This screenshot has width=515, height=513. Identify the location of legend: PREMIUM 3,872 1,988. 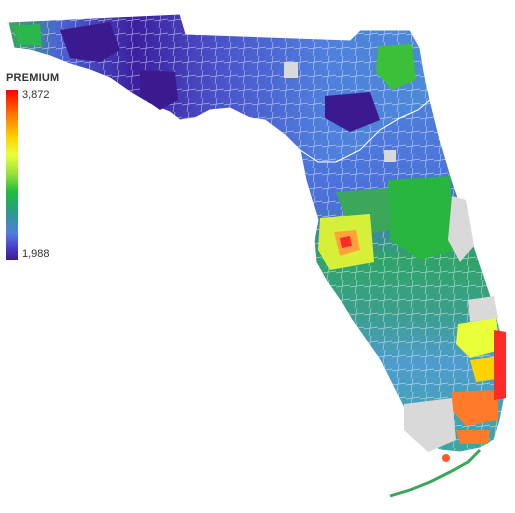
(51, 172).